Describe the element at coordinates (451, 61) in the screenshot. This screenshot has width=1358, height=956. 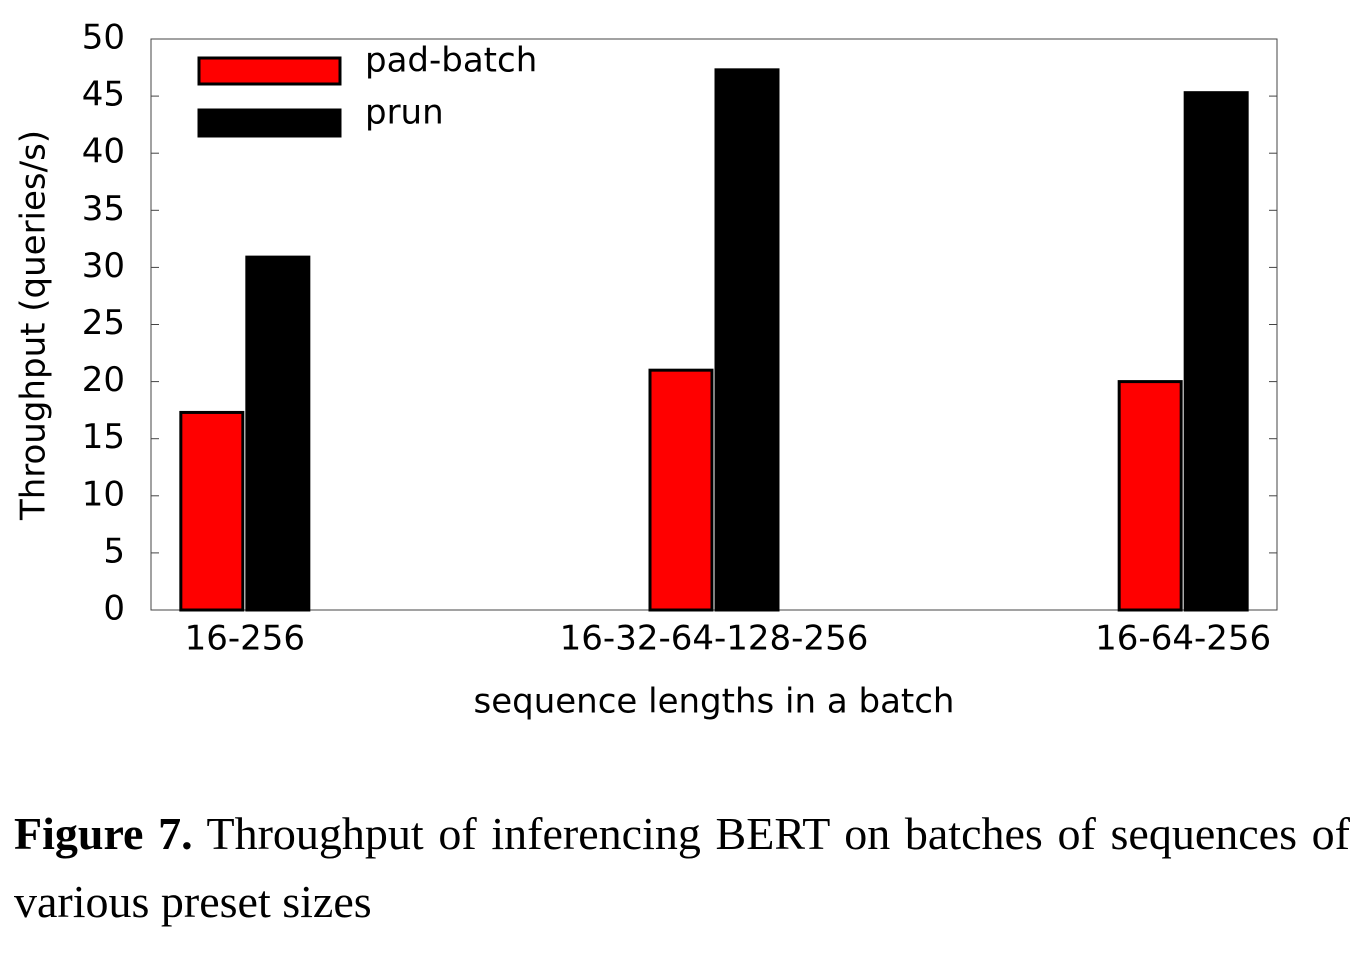
I see `legend-label: pad-batch` at that location.